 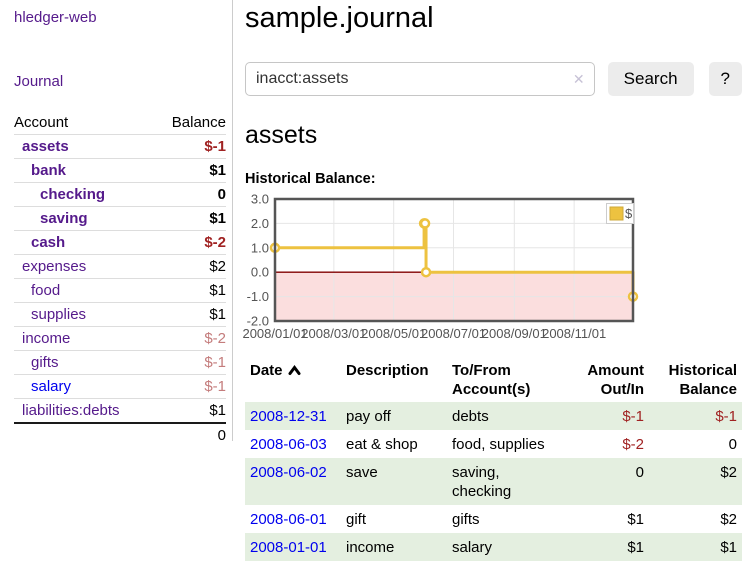 What do you see at coordinates (356, 519) in the screenshot?
I see `transaction-description: gift` at bounding box center [356, 519].